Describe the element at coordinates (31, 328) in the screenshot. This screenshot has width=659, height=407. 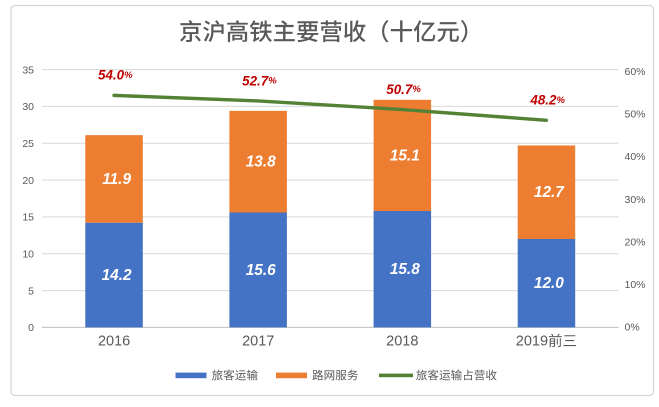
I see `svg-text: 0` at that location.